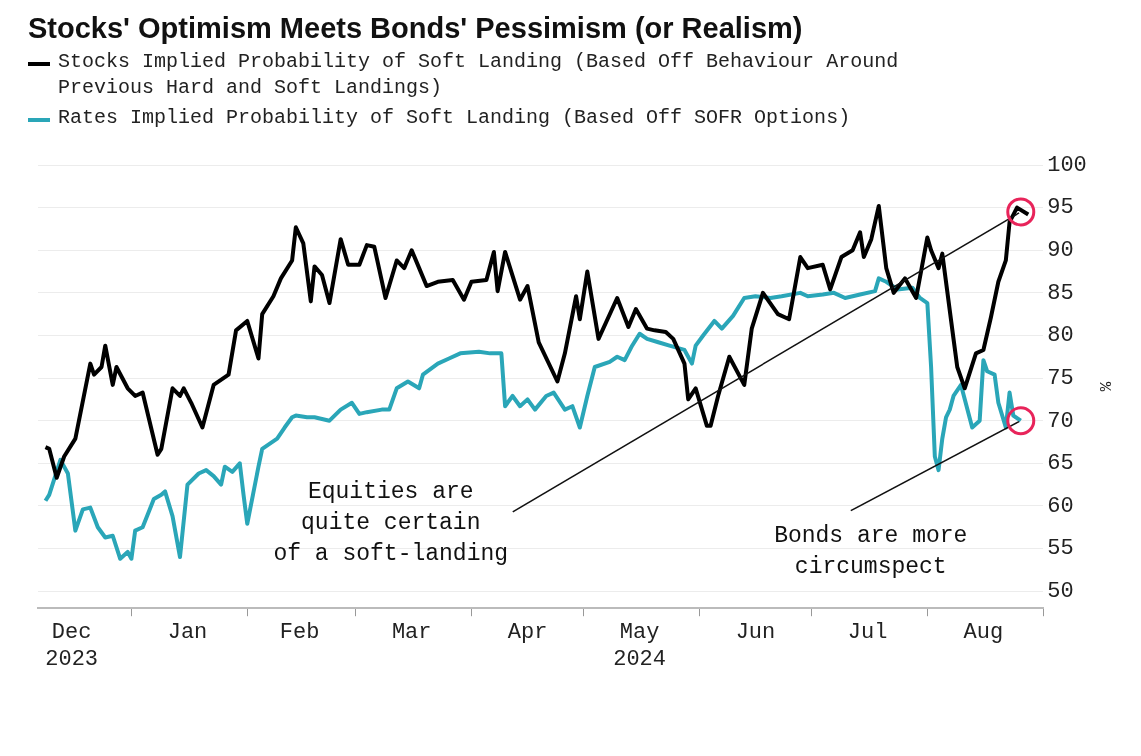 This screenshot has height=756, width=1141. What do you see at coordinates (391, 523) in the screenshot?
I see `annotation: Equities are quite certain of a soft-landing` at bounding box center [391, 523].